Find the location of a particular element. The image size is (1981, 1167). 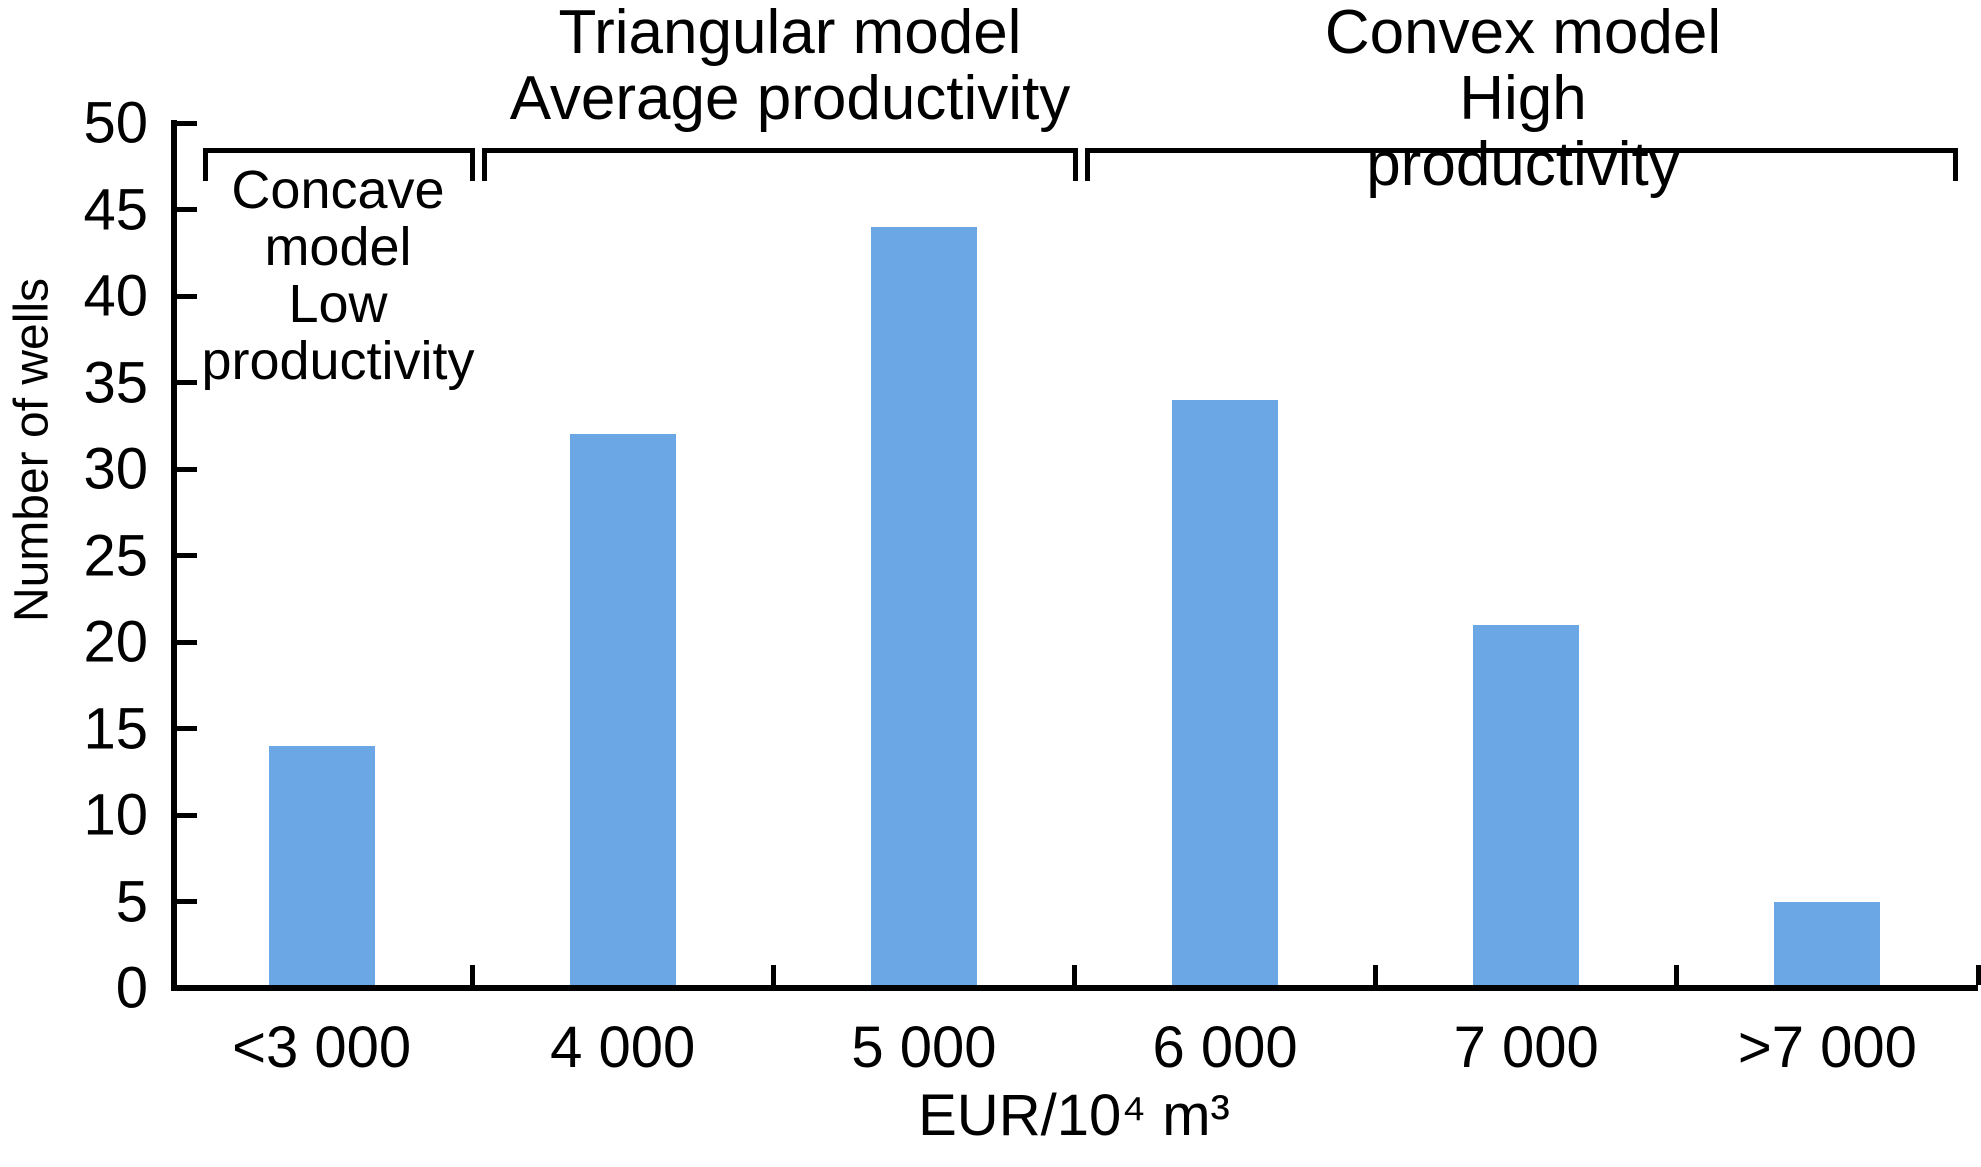

y-tick-label: 35 is located at coordinates (115, 382).